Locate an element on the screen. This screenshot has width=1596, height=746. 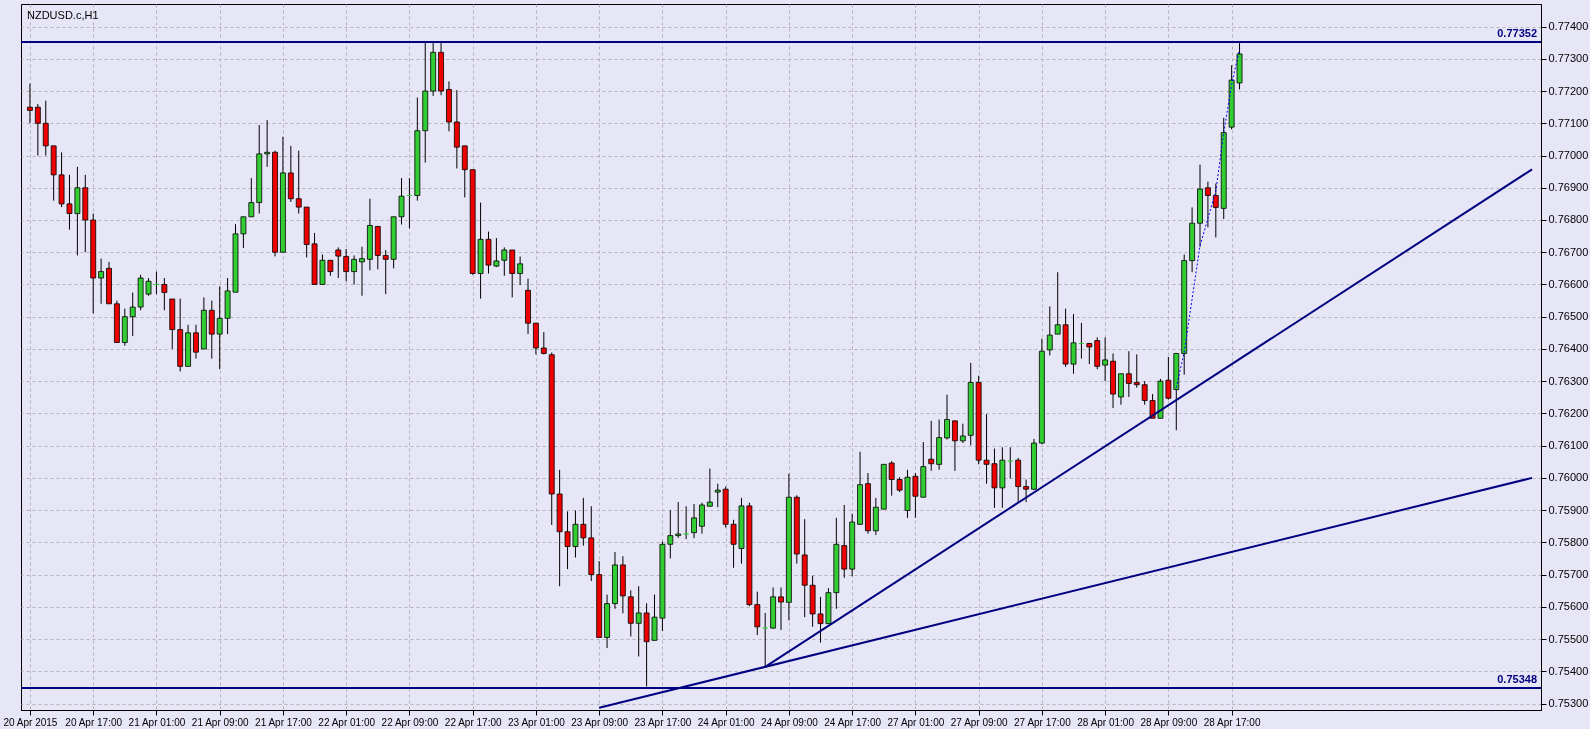
x-tick-label: 22 Apr 01:00 is located at coordinates (347, 722).